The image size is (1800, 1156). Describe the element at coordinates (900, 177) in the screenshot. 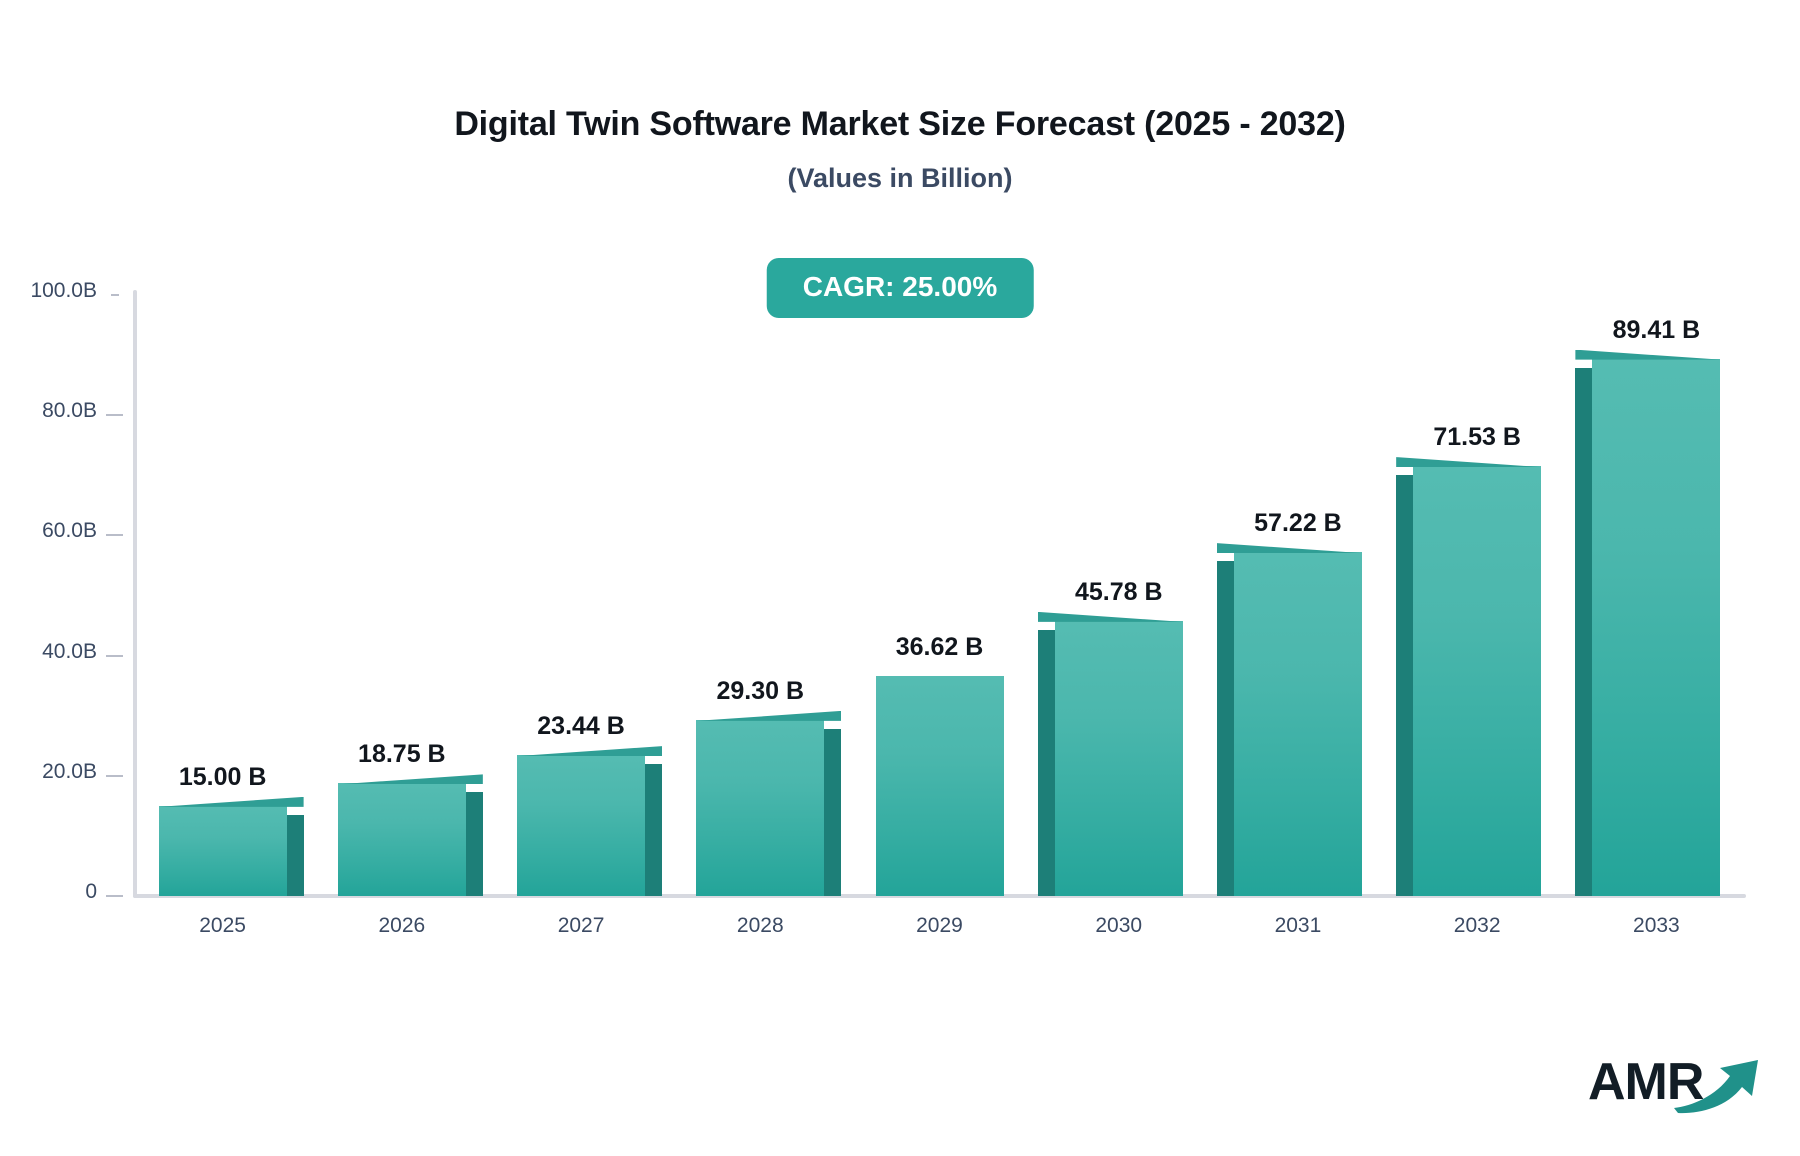

I see `chart-subtitle: (Values in Billion)` at that location.